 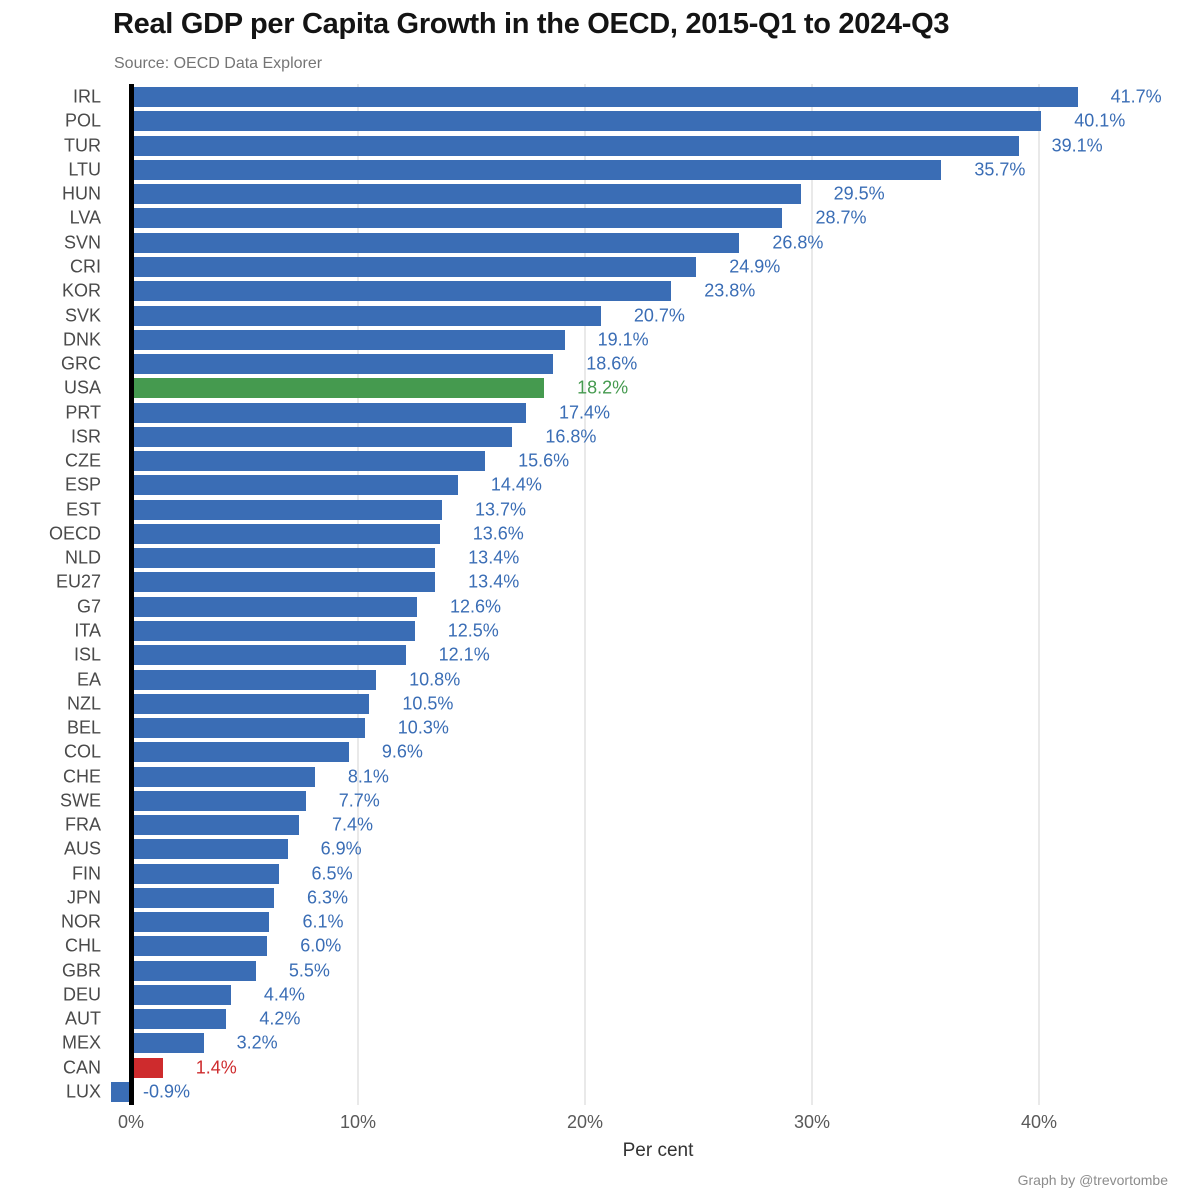 What do you see at coordinates (348, 339) in the screenshot?
I see `bar-DNK` at bounding box center [348, 339].